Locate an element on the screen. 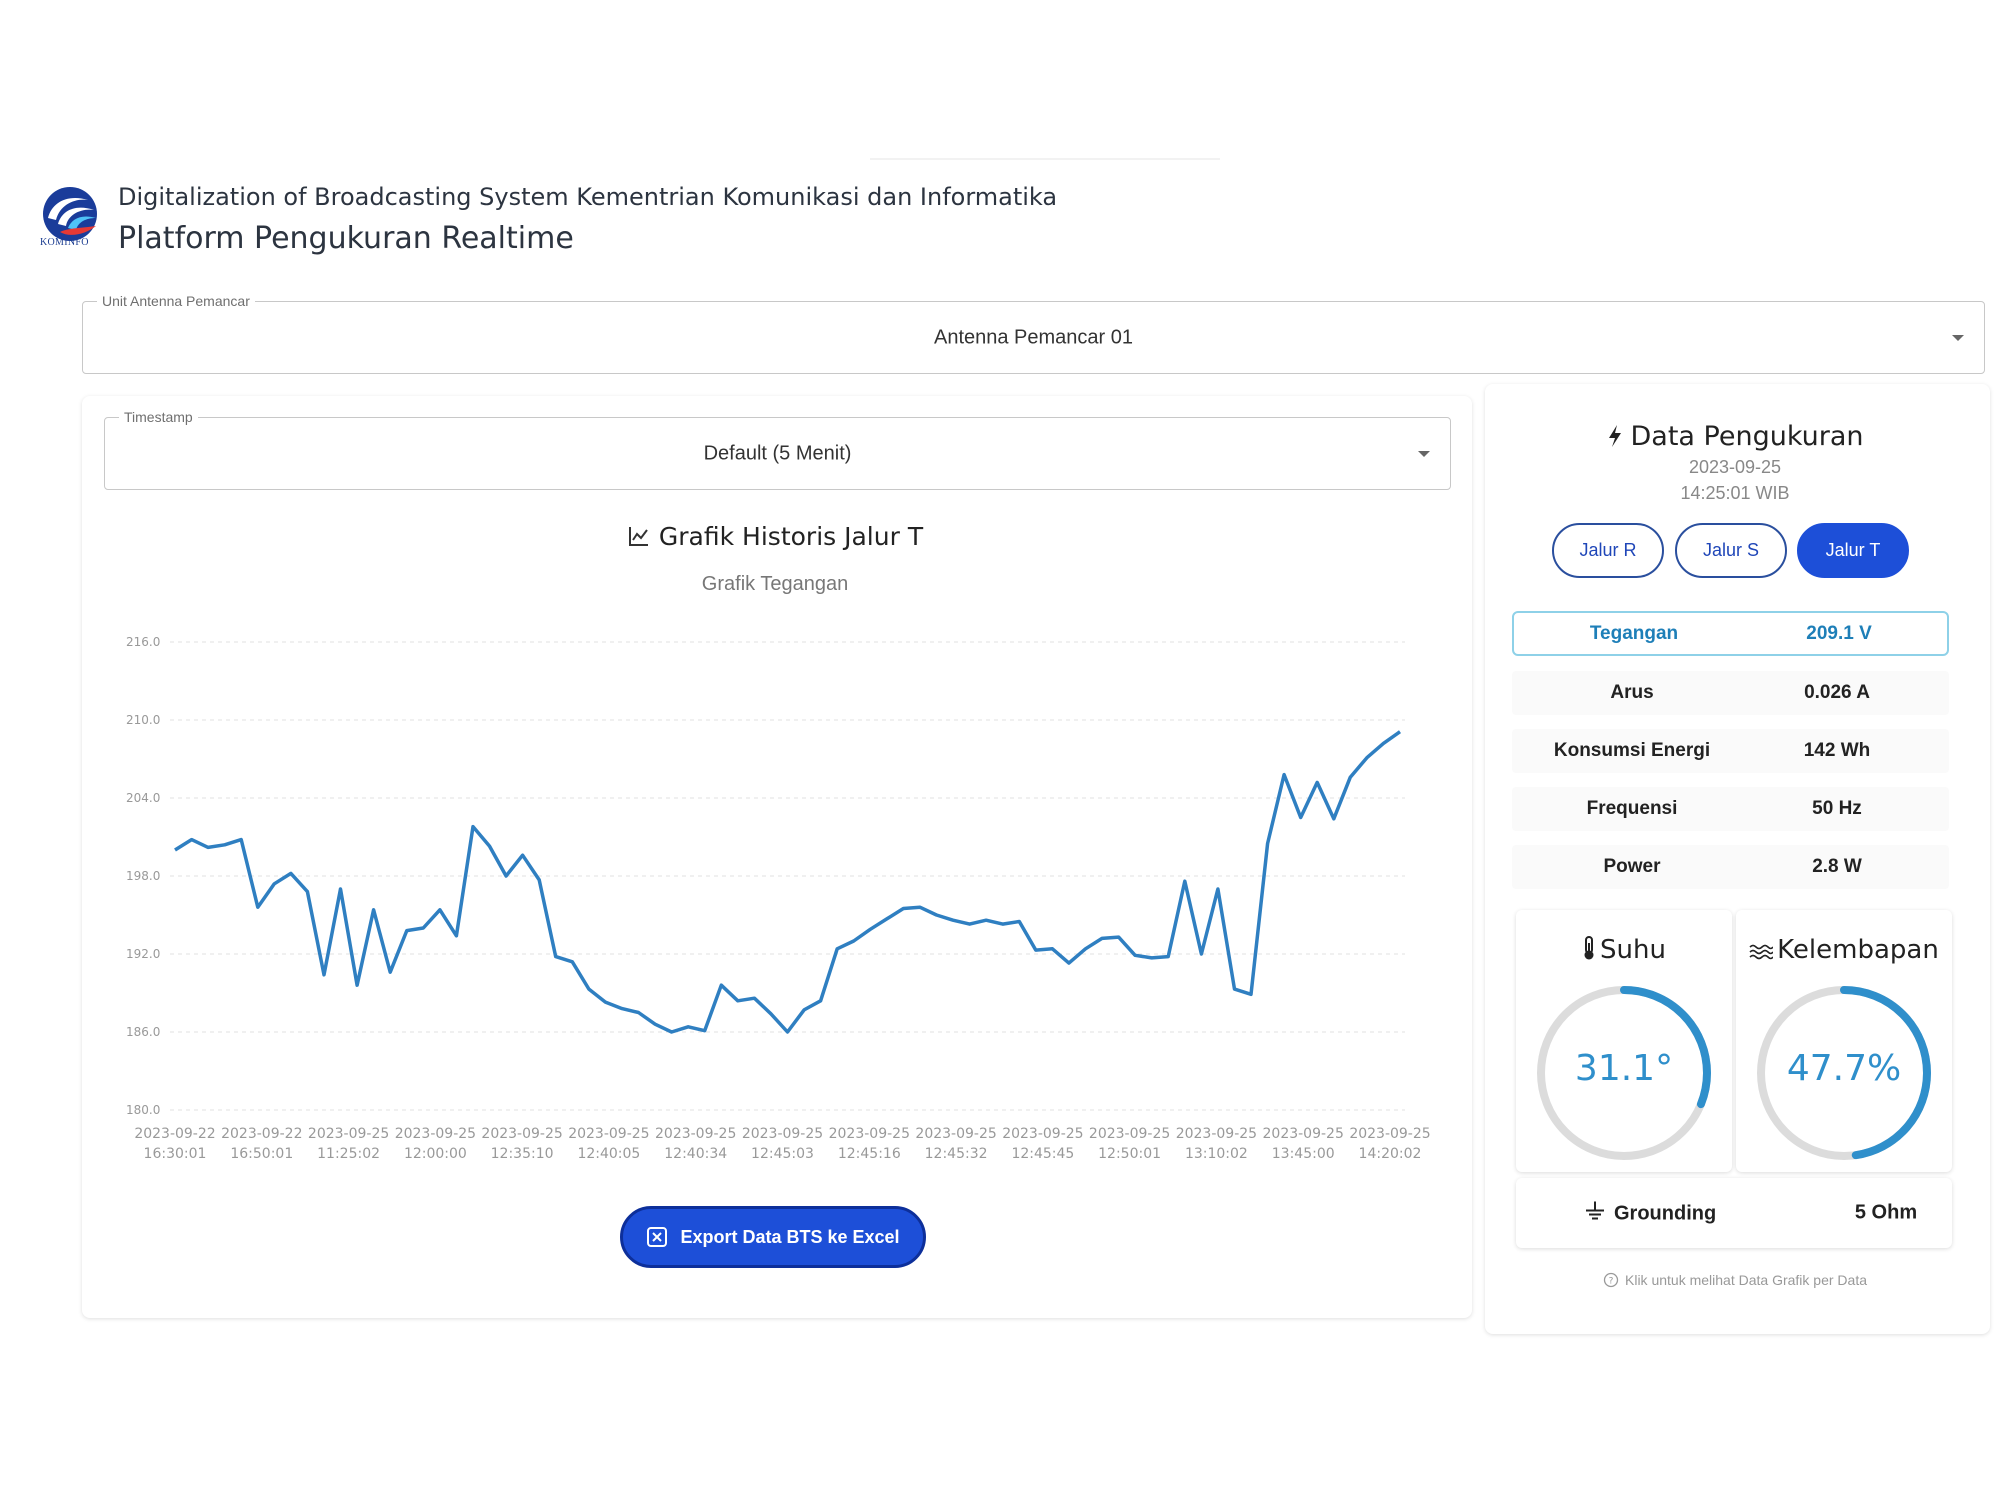  y-tick-label: 180.0 is located at coordinates (143, 1110).